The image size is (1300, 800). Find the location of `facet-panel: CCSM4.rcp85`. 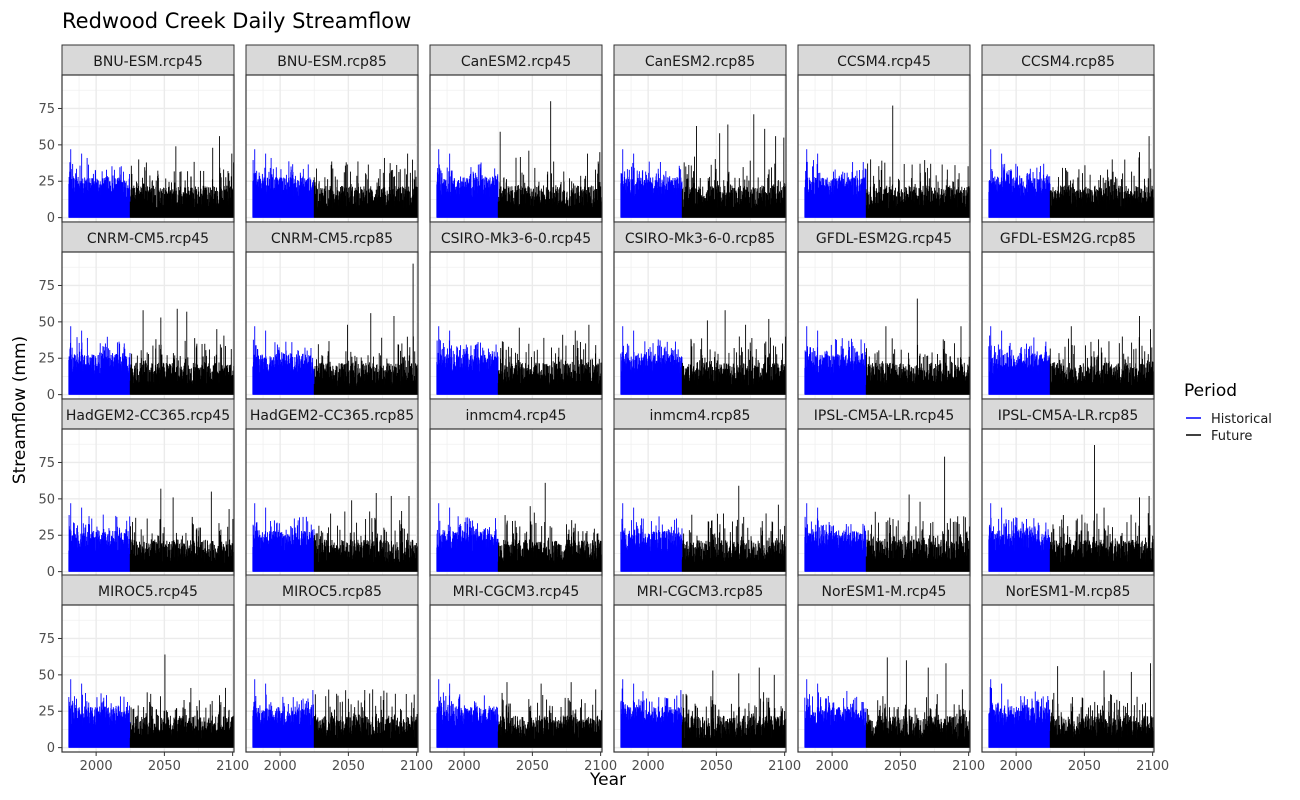

facet-panel: CCSM4.rcp85 is located at coordinates (1068, 133).